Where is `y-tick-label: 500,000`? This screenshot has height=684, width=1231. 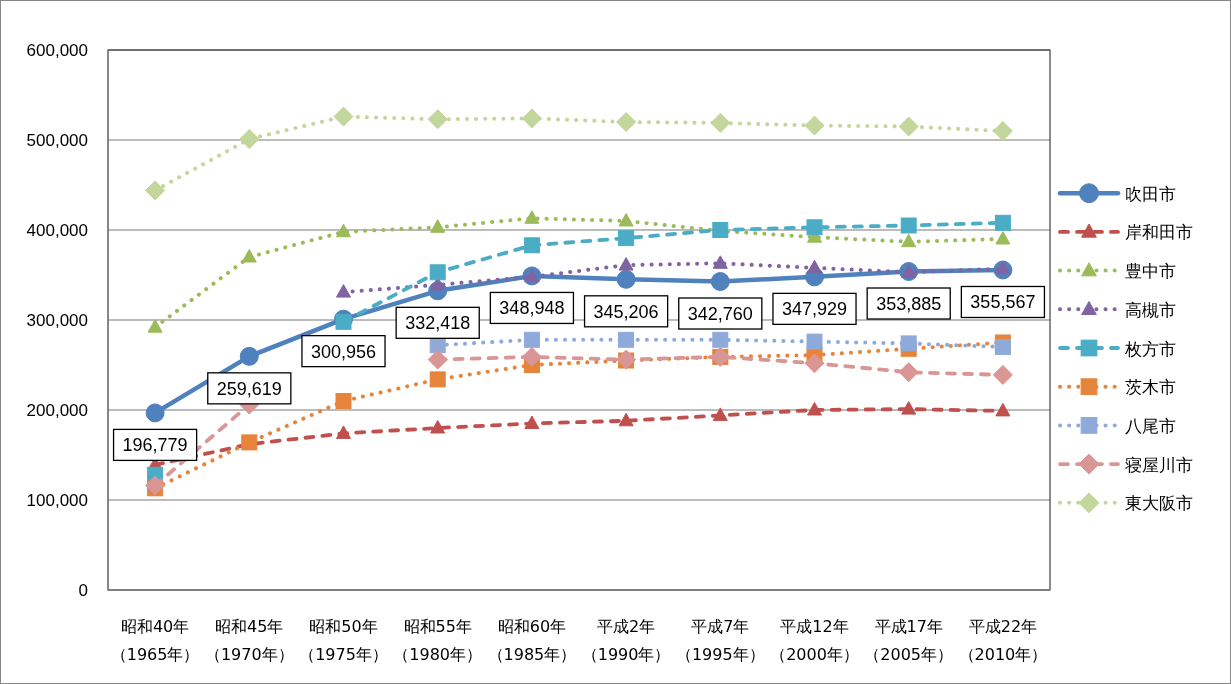 y-tick-label: 500,000 is located at coordinates (57, 140).